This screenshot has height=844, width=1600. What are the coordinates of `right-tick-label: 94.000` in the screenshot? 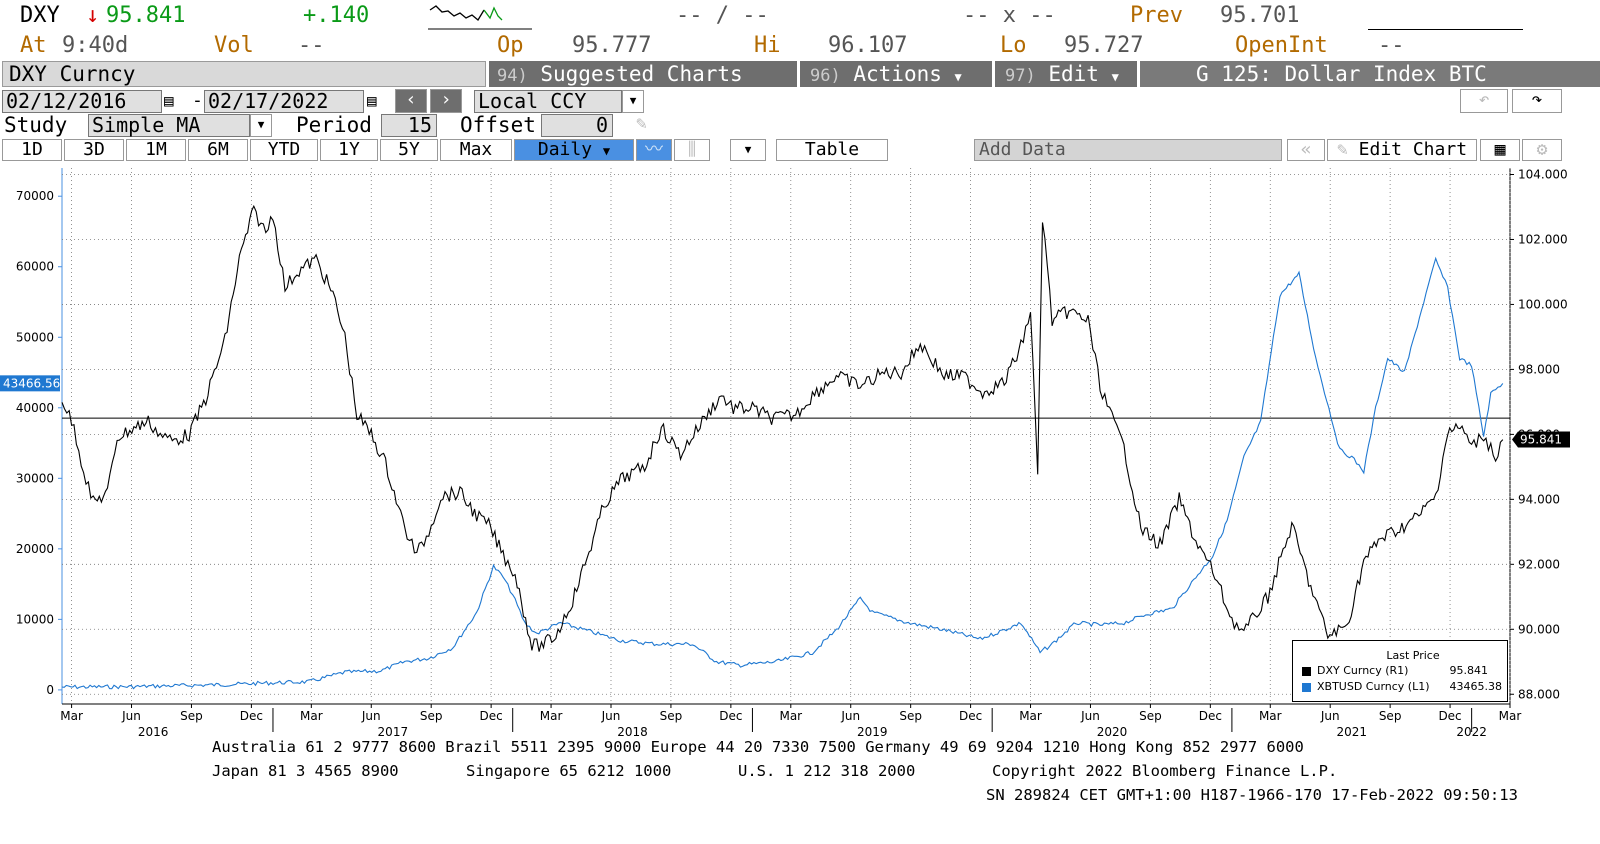 It's located at (1539, 499).